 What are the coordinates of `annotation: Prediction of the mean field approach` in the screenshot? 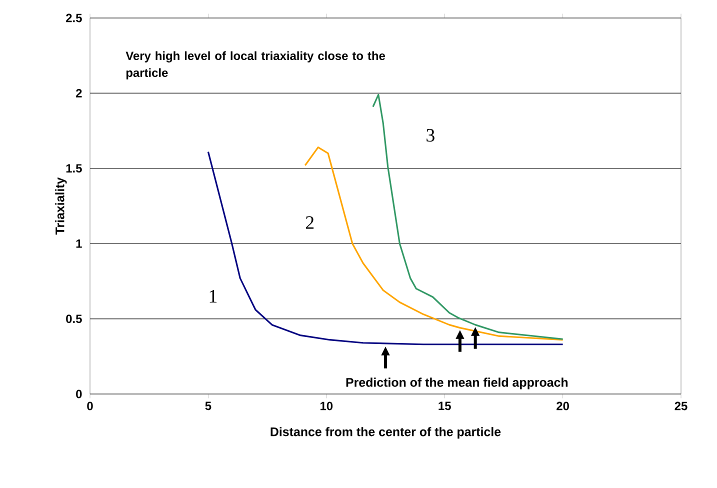 It's located at (457, 384).